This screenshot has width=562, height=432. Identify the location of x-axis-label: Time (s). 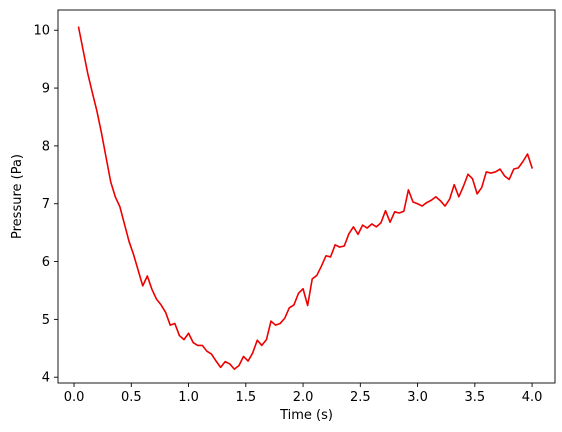
(306, 415).